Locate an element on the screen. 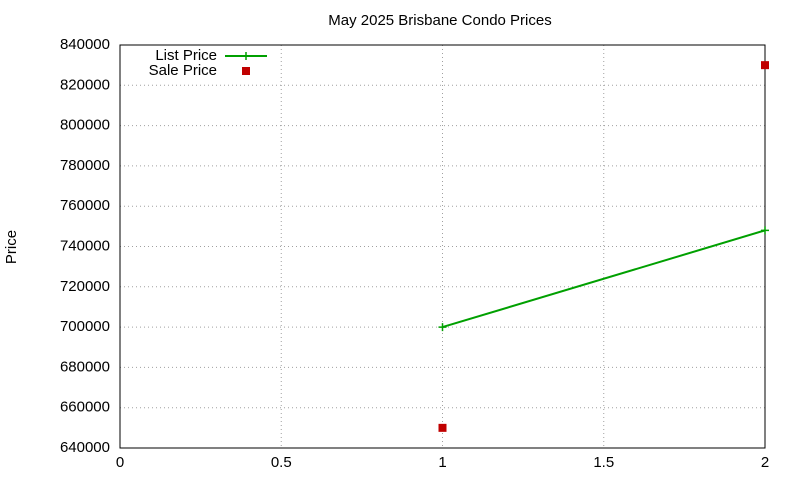 This screenshot has height=480, width=800. chart-title: May 2025 Brisbane Condo Prices is located at coordinates (439, 20).